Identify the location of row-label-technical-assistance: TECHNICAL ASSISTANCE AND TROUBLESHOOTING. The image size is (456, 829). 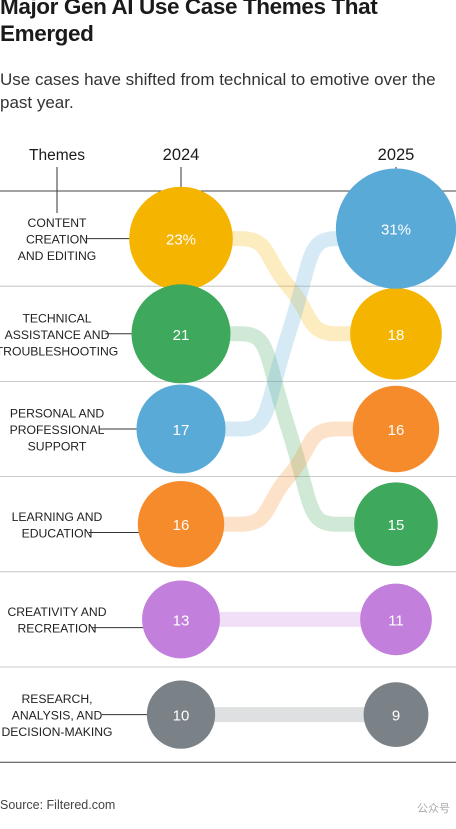
(59, 334).